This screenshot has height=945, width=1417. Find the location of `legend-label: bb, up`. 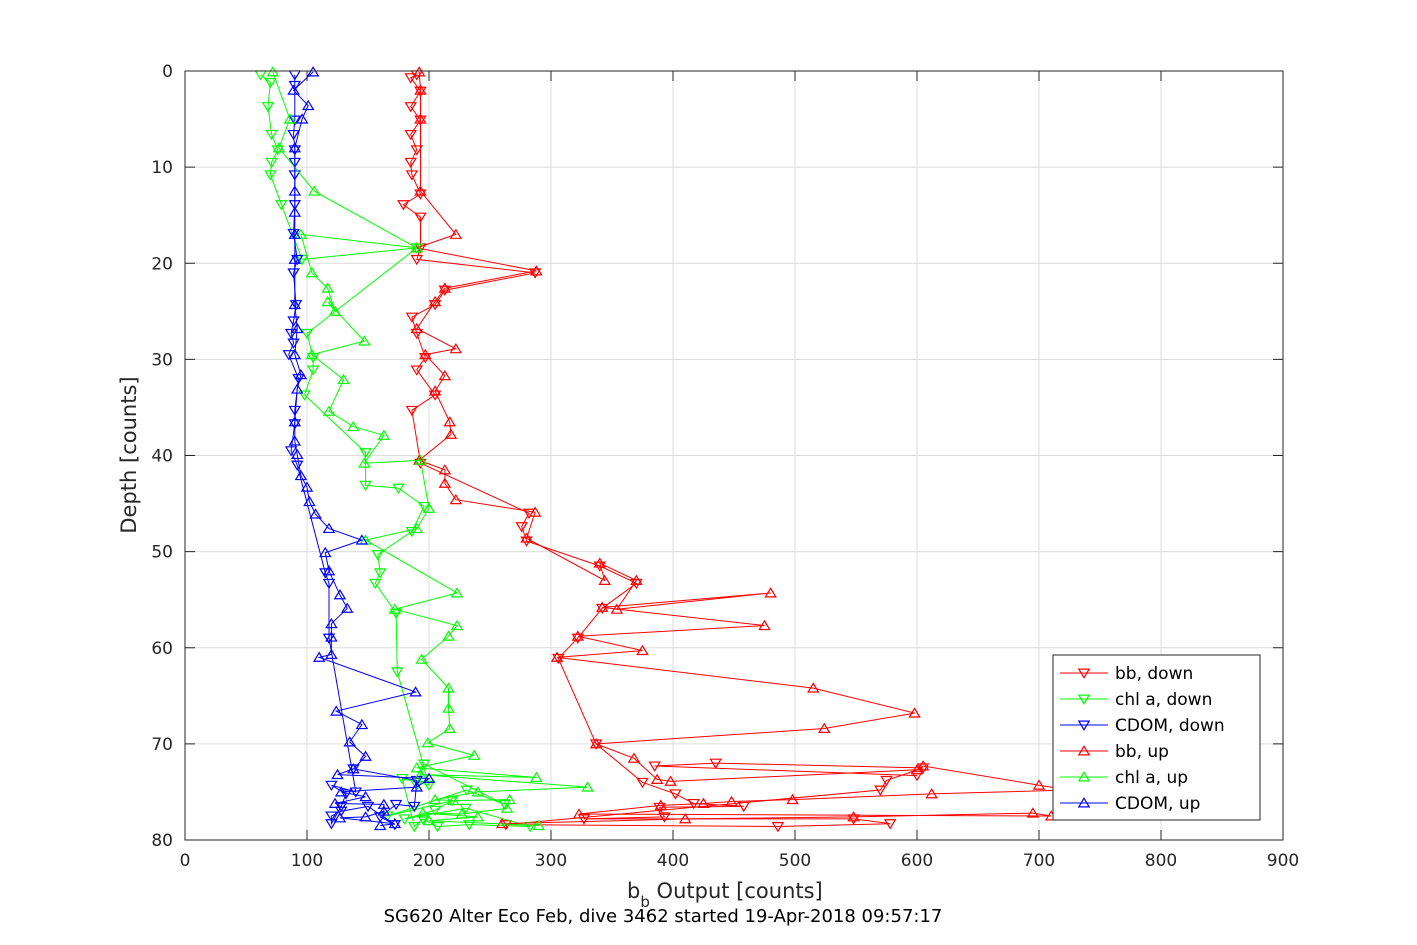

legend-label: bb, up is located at coordinates (1142, 752).